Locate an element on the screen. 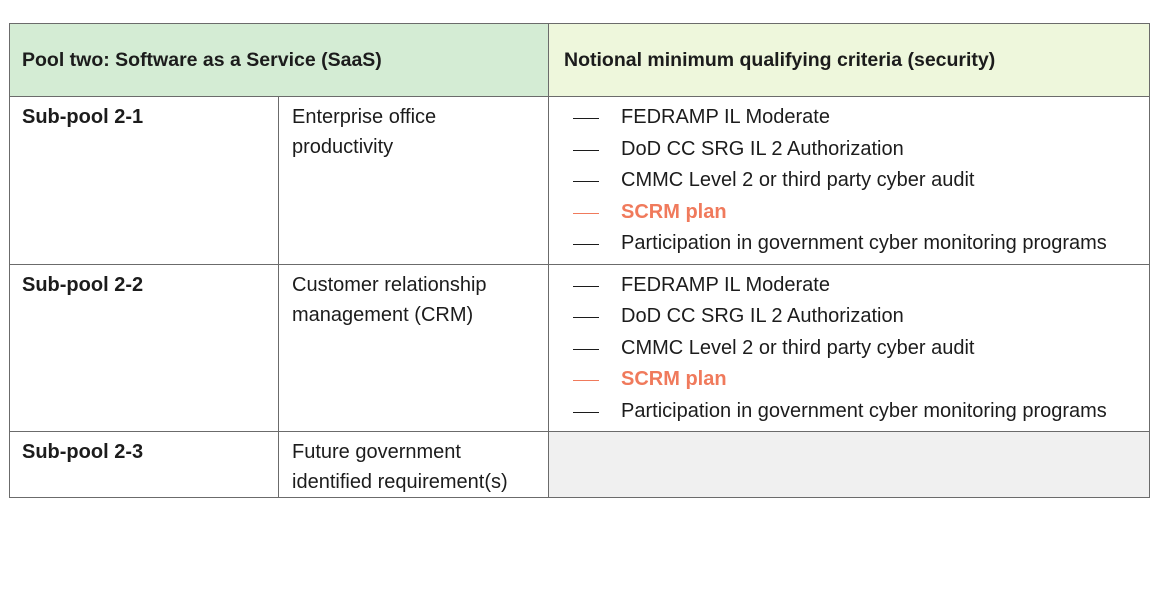 The image size is (1158, 614). sub-pool-description: Enterprise office productivity is located at coordinates (413, 180).